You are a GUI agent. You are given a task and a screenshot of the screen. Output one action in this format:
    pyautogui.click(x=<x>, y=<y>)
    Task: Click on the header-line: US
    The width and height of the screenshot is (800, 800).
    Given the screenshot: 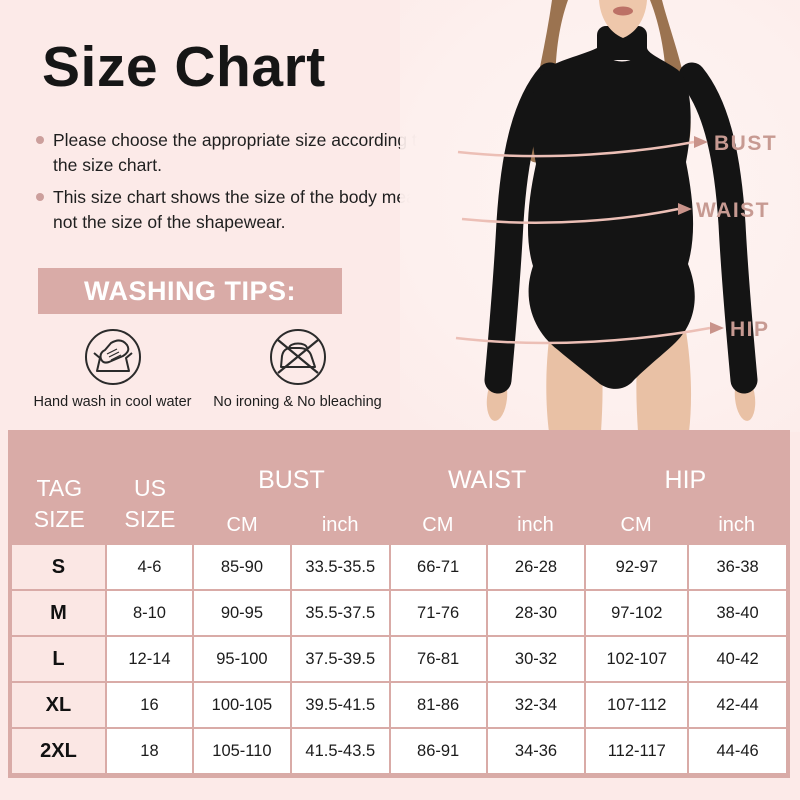 What is the action you would take?
    pyautogui.click(x=149, y=487)
    